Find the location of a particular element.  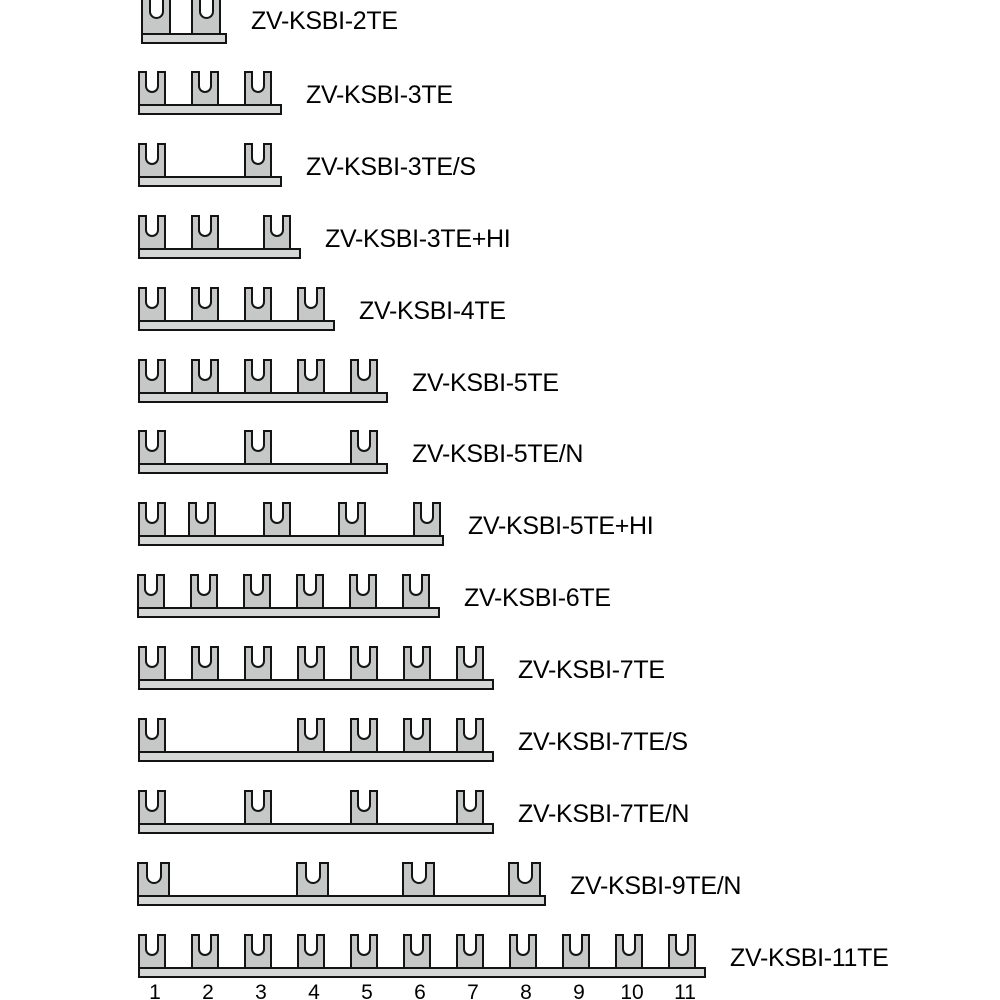

scale-number: 2 is located at coordinates (208, 990).